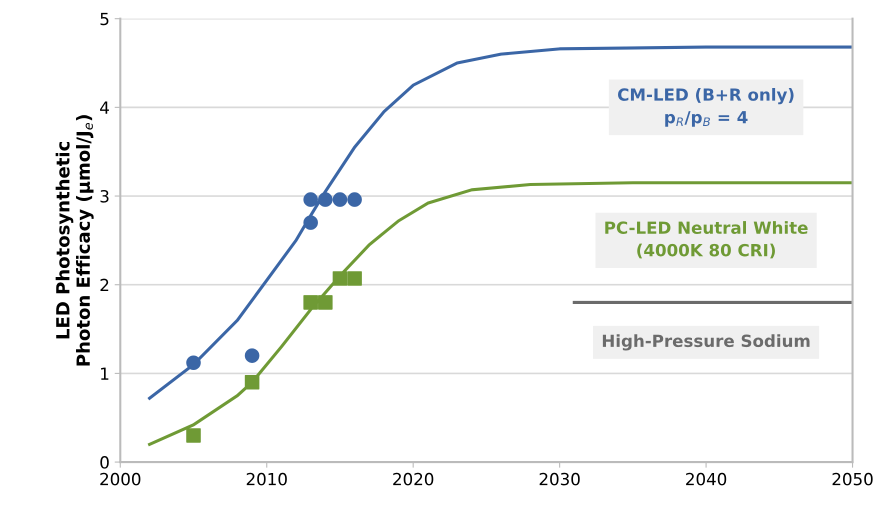 The height and width of the screenshot is (505, 878). What do you see at coordinates (560, 479) in the screenshot?
I see `x-tick-label: 2030` at bounding box center [560, 479].